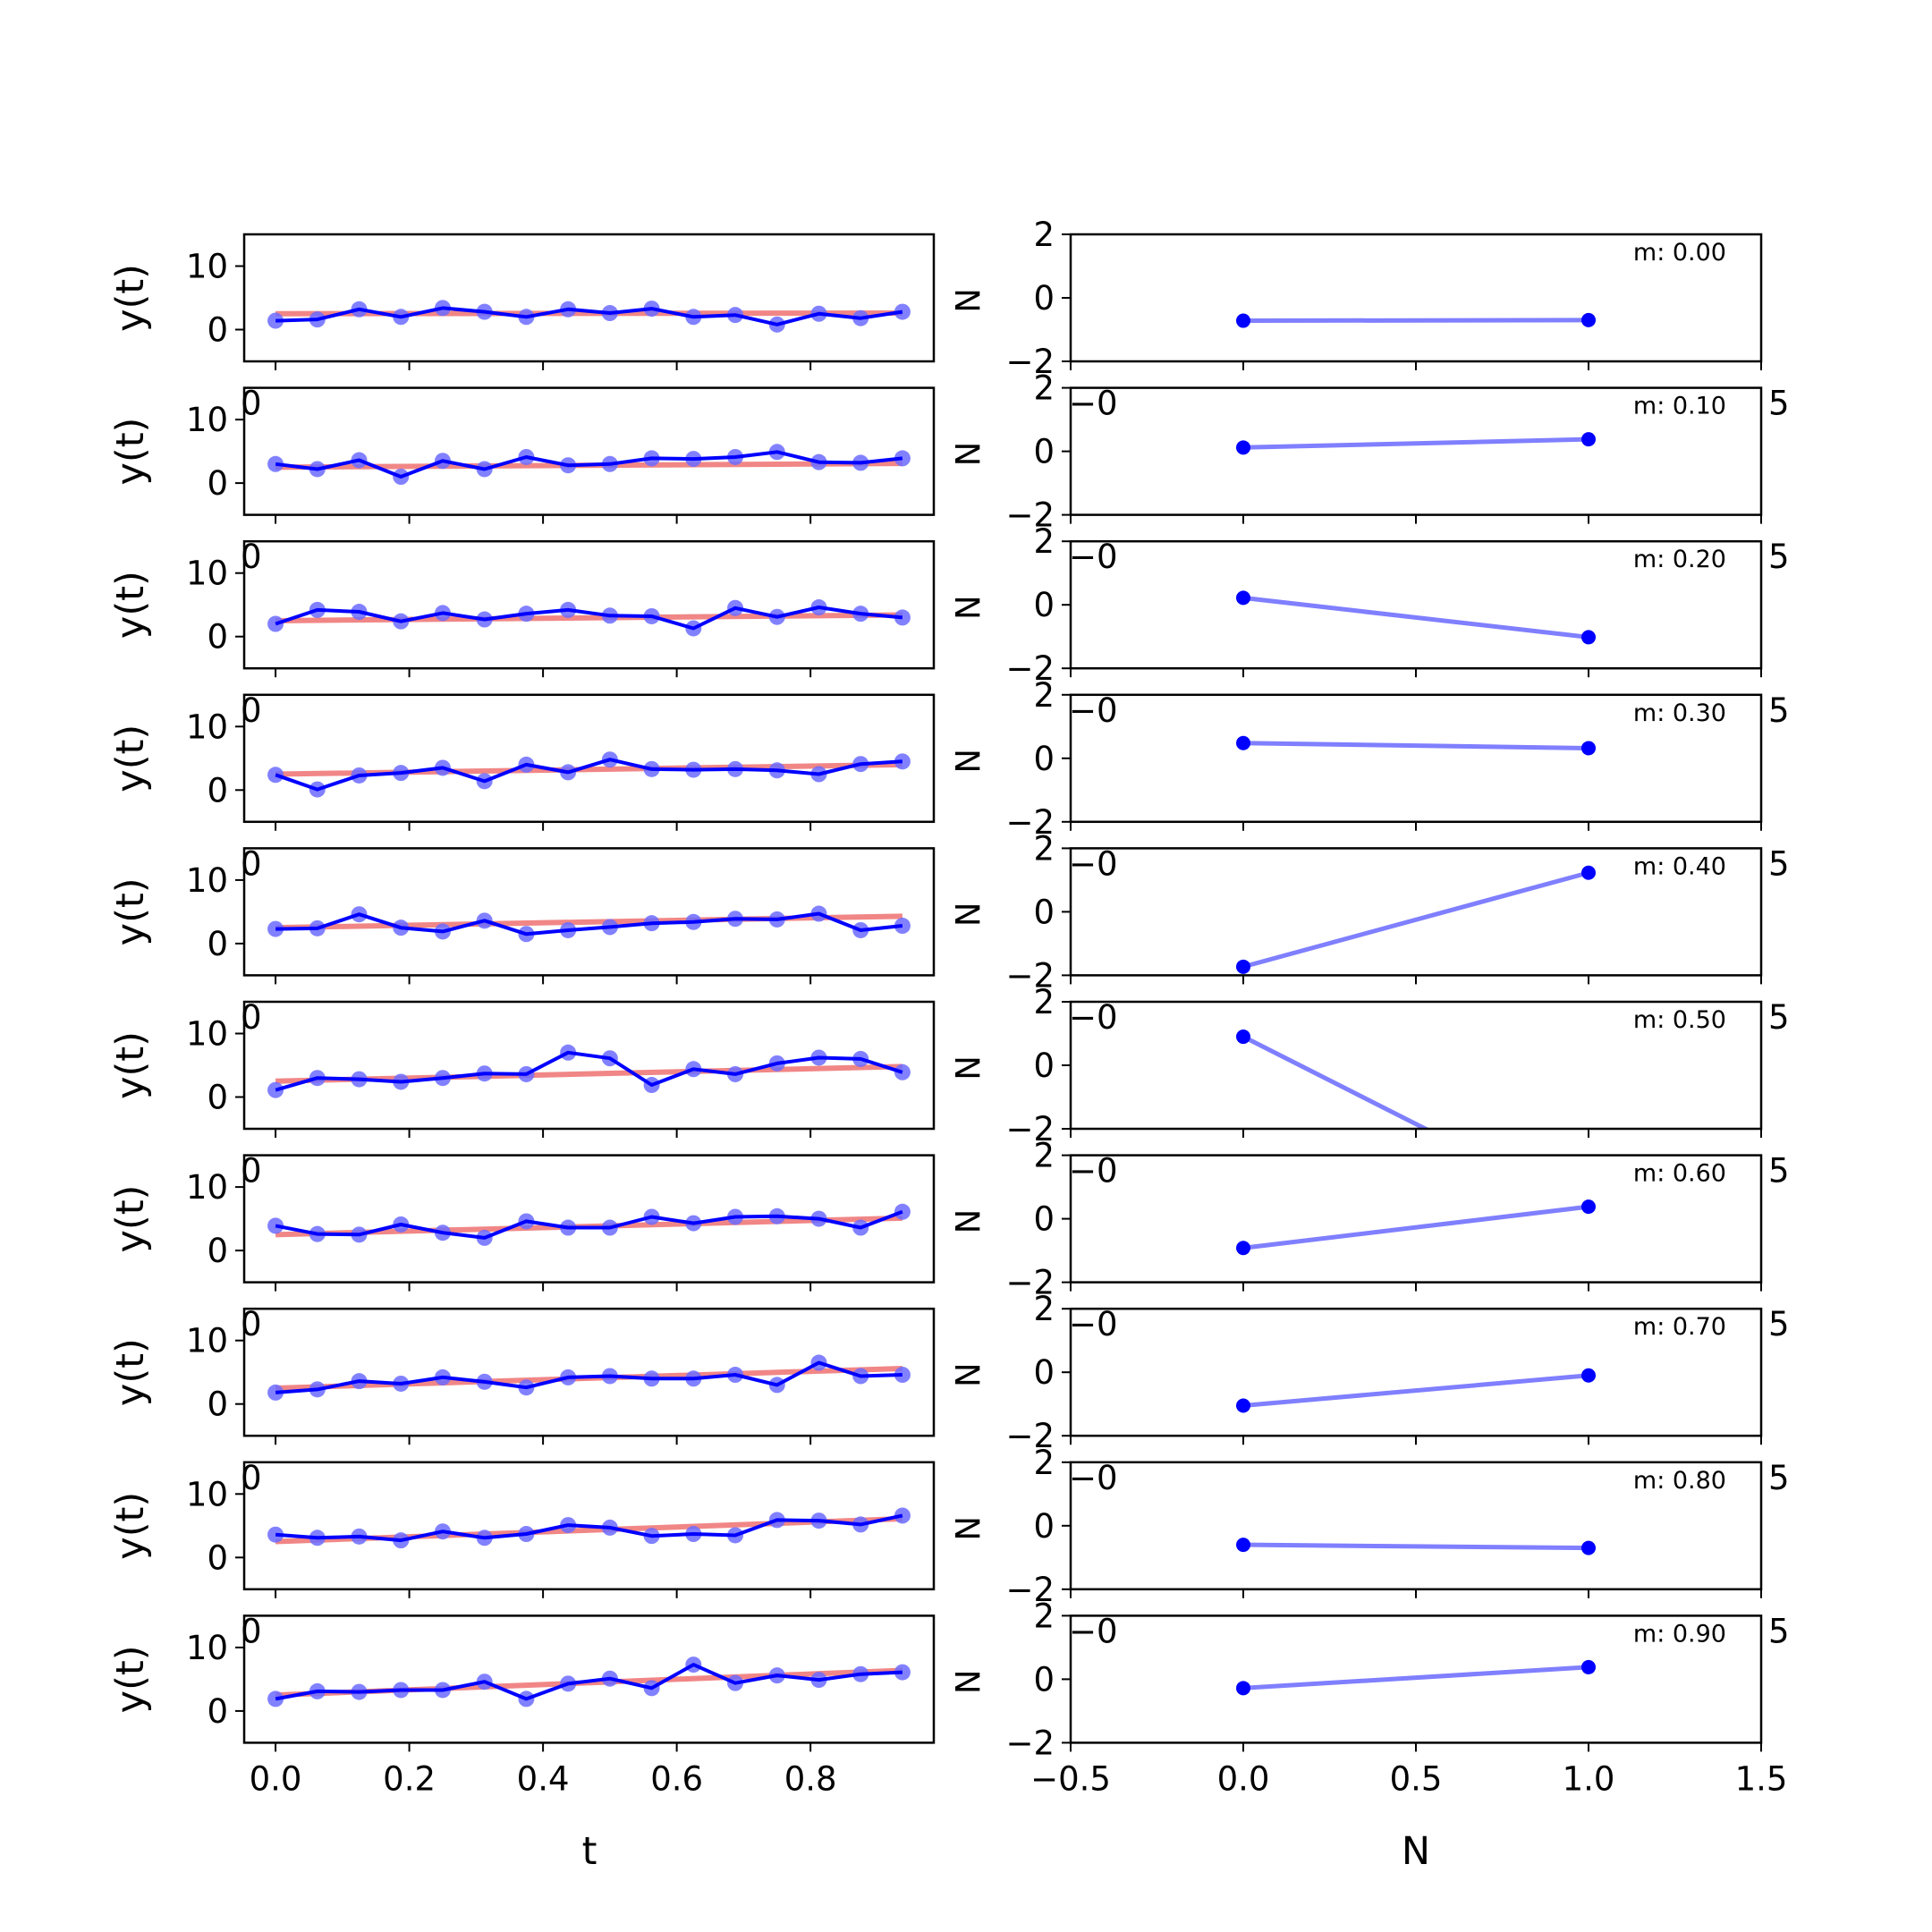  I want to click on left-x-axis-label: t, so click(589, 1851).